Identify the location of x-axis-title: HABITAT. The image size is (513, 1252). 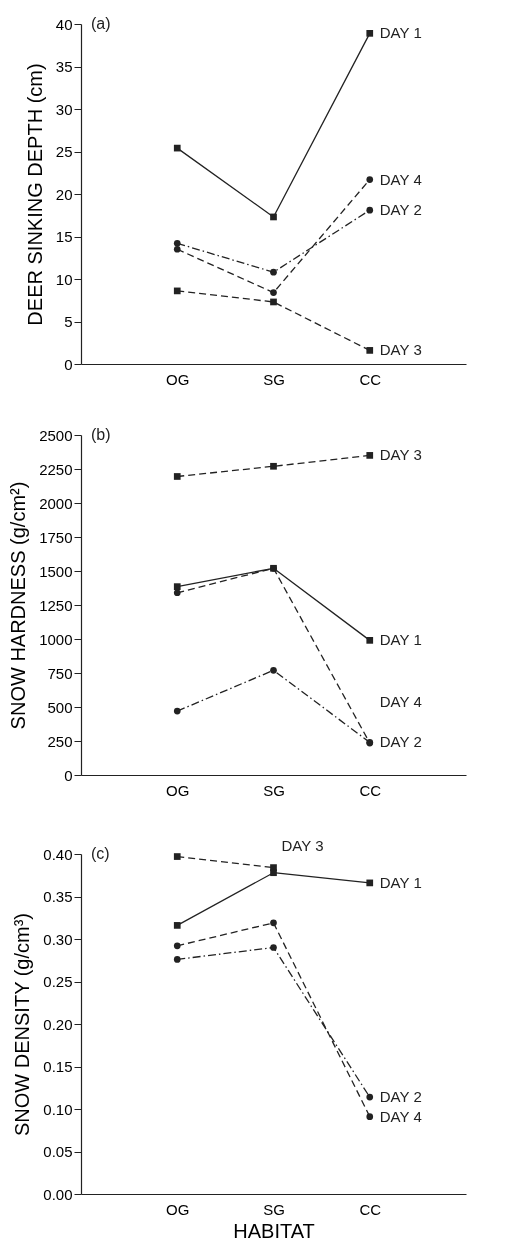
(274, 1230).